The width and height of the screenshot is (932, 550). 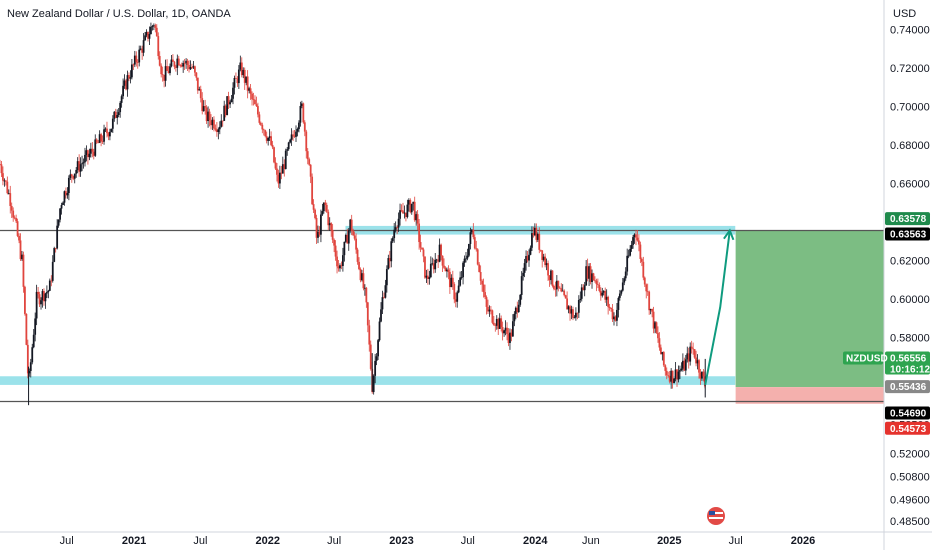 What do you see at coordinates (910, 477) in the screenshot?
I see `y-tick-label: 0.50800` at bounding box center [910, 477].